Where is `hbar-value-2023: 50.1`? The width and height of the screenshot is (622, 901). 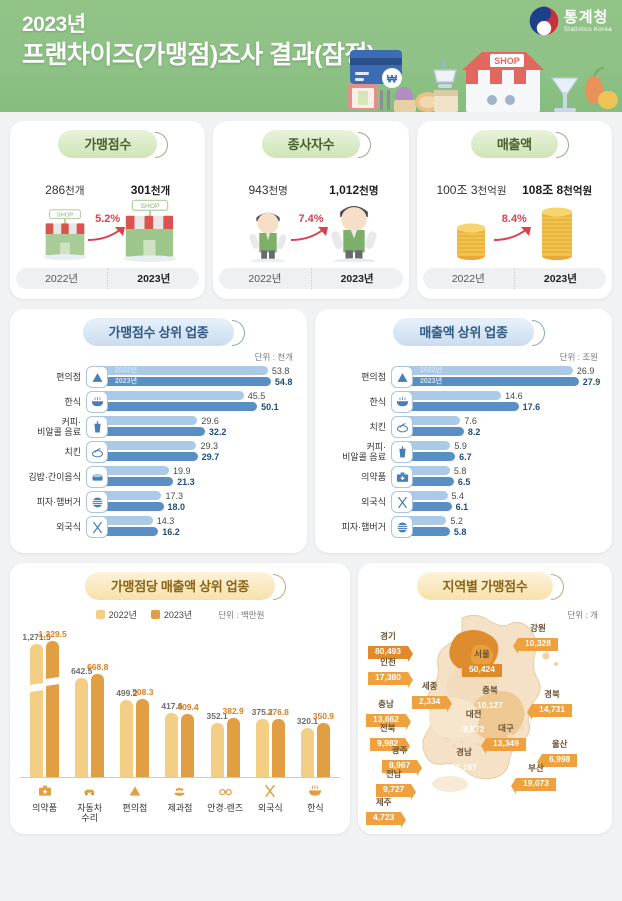
hbar-value-2023: 50.1 is located at coordinates (270, 406).